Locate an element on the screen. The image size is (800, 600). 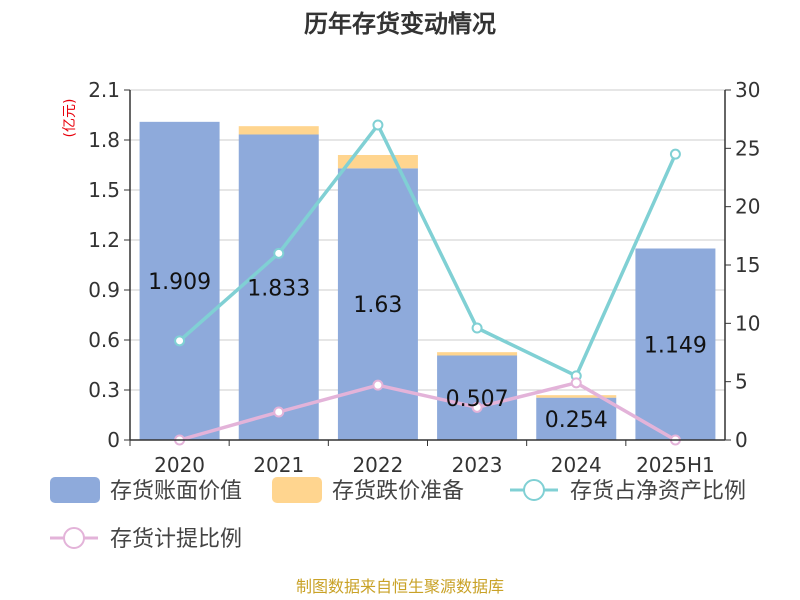
left-tick-label: 0.6 is located at coordinates (104, 340).